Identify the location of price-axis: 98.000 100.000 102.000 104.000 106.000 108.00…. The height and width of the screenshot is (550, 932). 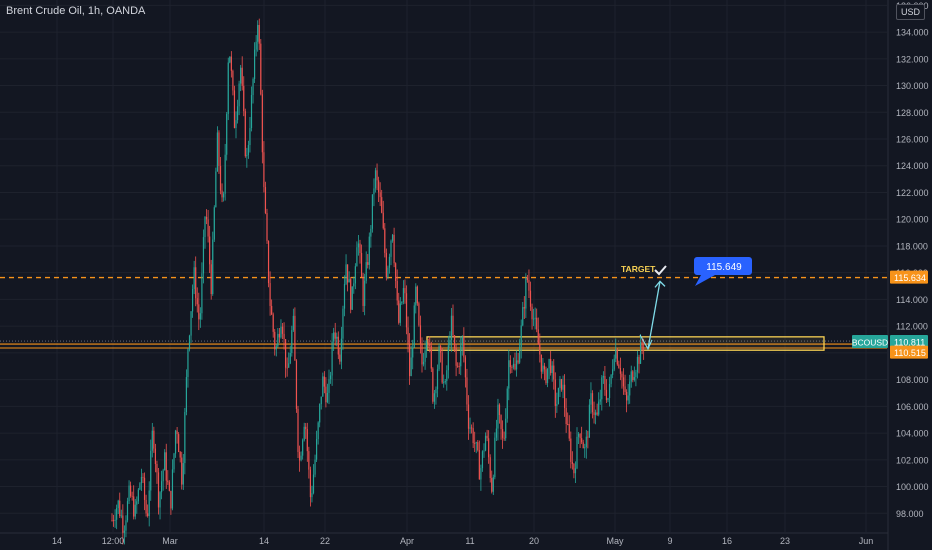
(890, 260).